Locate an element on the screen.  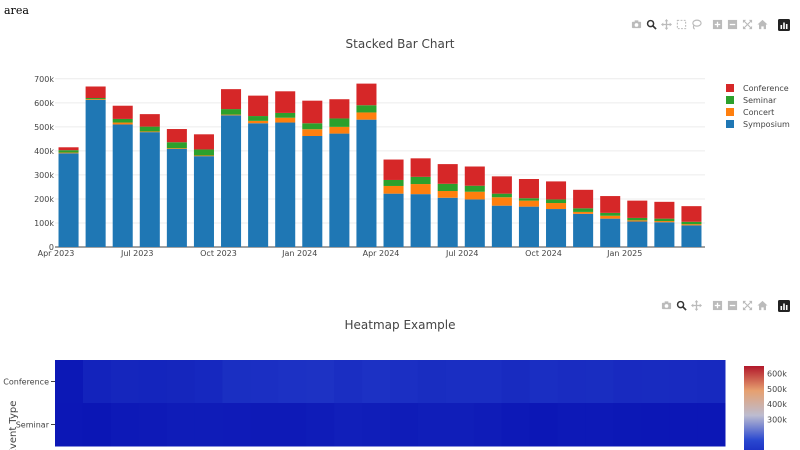
chart-title: Stacked Bar Chart is located at coordinates (400, 44).